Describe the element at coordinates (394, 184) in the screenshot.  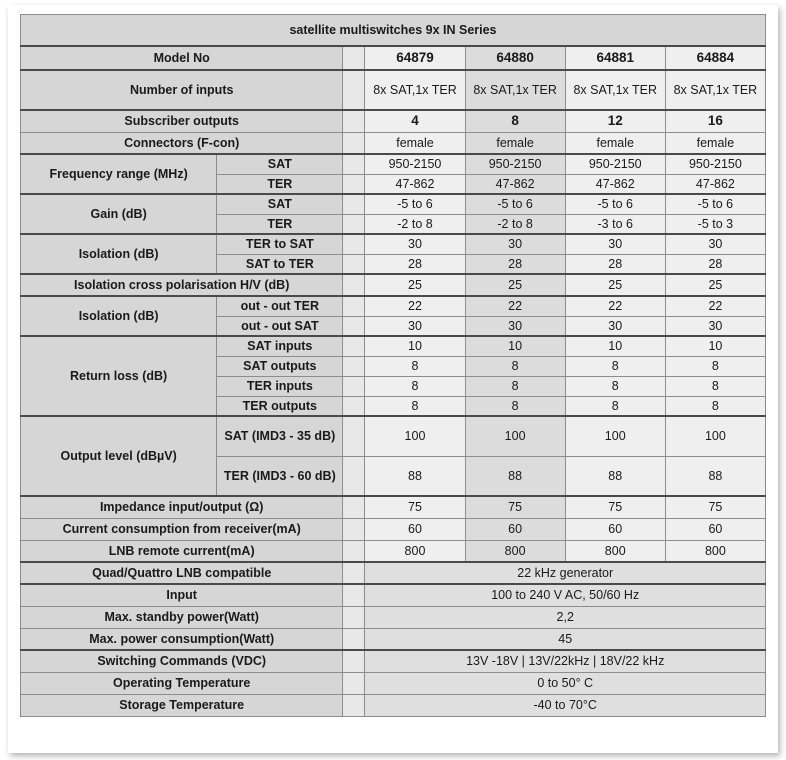
I see `table-row: TER 47-862 47-862 47-862 47-862` at that location.